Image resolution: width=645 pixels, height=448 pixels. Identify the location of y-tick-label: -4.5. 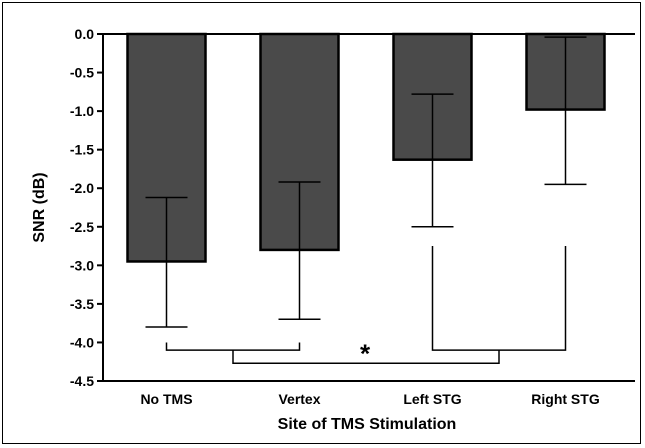
(82, 381).